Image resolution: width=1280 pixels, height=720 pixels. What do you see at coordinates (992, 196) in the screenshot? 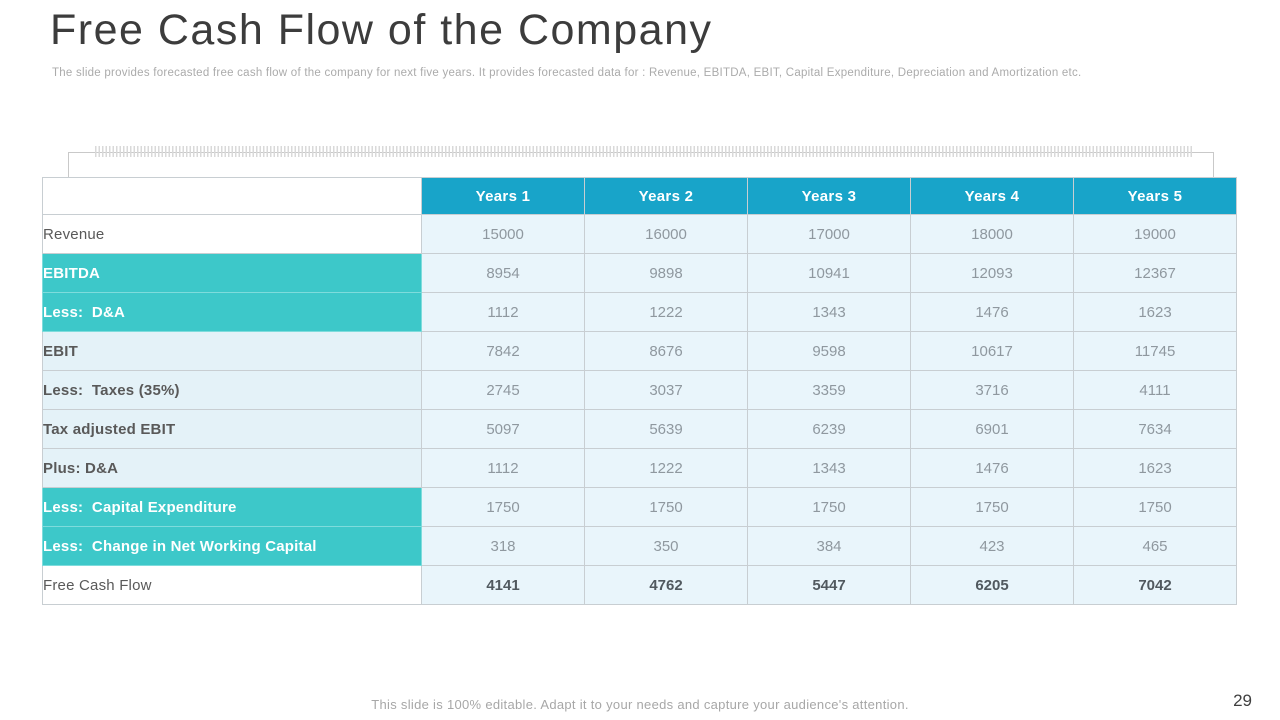
I see `col-header-years-4: Years 4` at bounding box center [992, 196].